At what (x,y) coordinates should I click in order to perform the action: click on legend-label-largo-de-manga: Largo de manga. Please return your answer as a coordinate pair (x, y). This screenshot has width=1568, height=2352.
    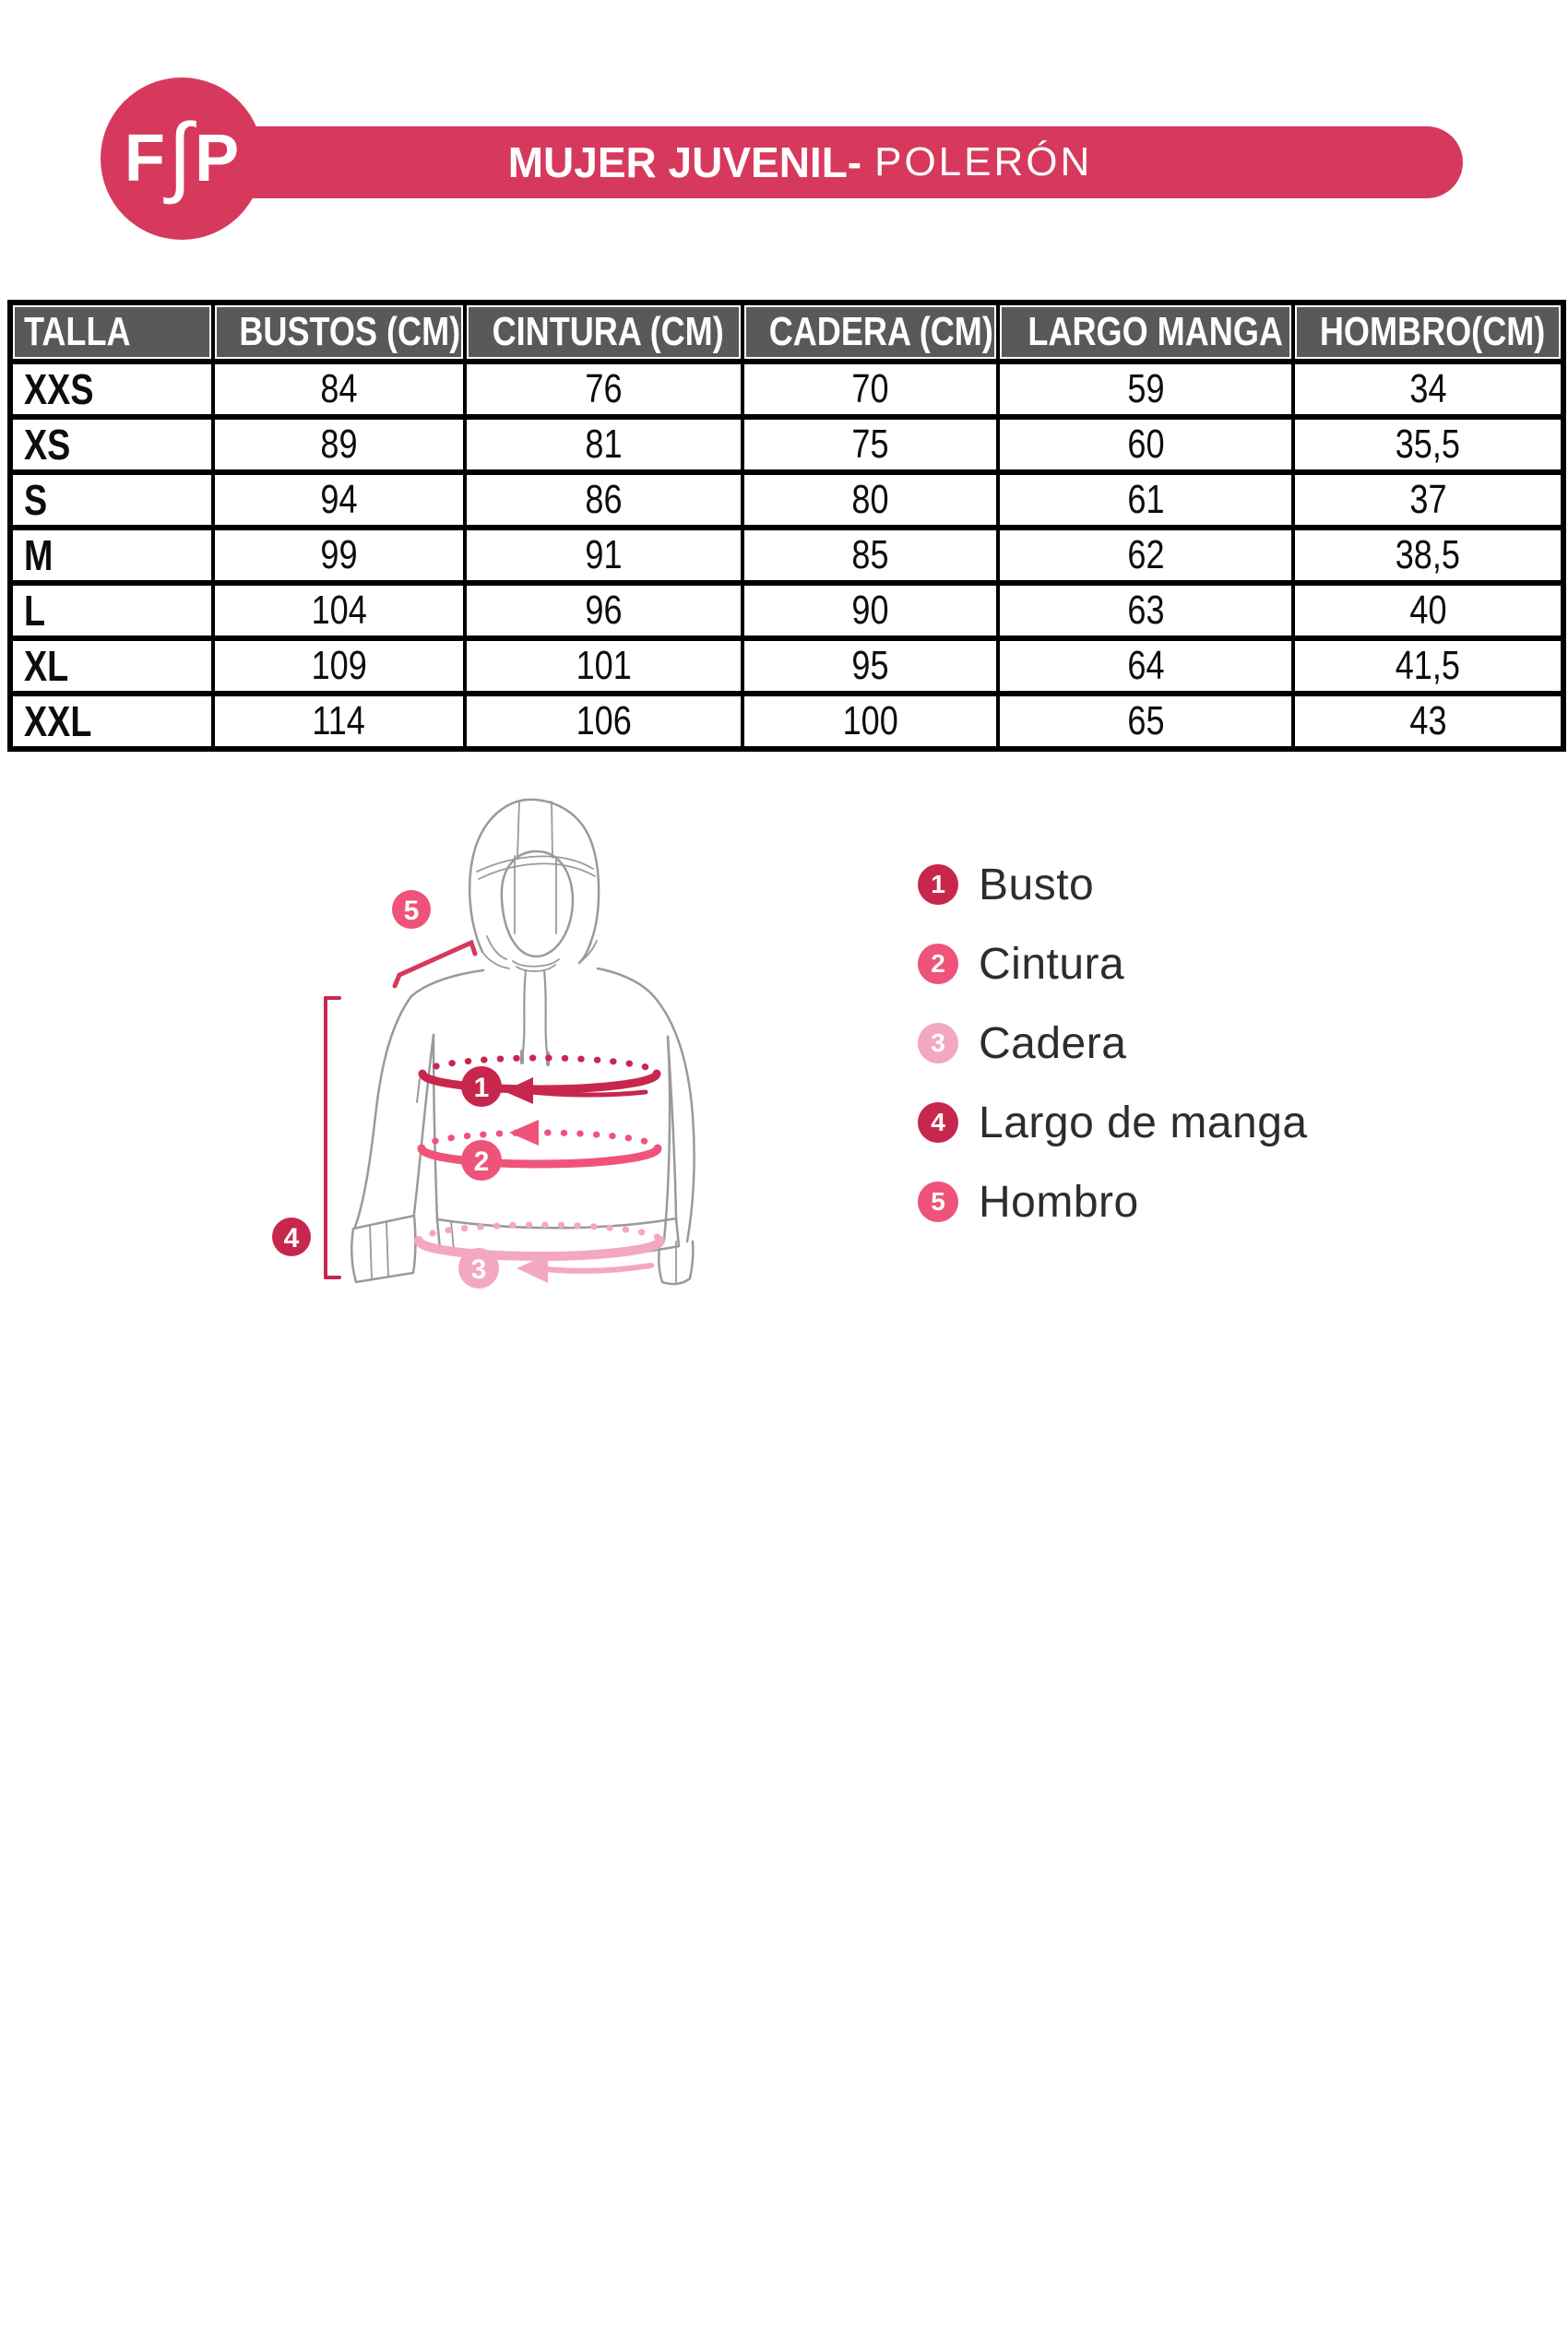
    Looking at the image, I should click on (1143, 1122).